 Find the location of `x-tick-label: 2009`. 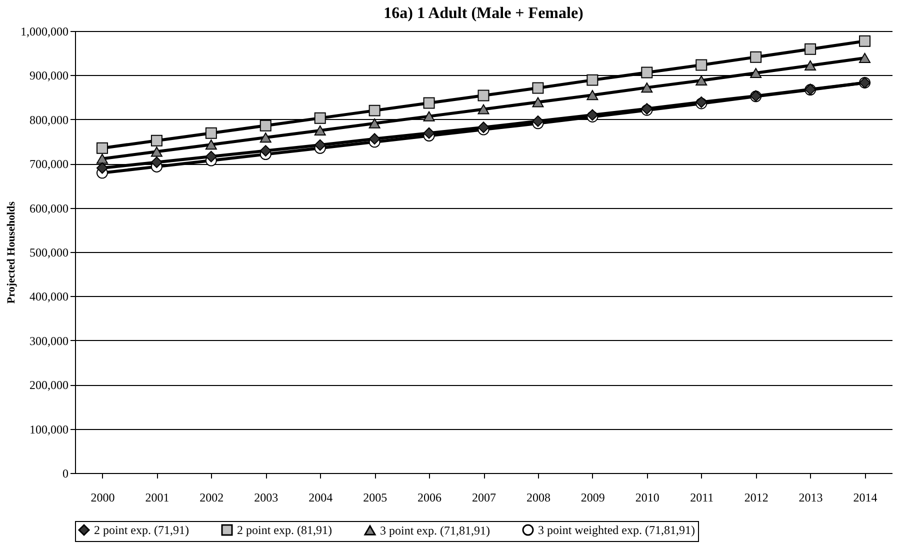

x-tick-label: 2009 is located at coordinates (592, 497).